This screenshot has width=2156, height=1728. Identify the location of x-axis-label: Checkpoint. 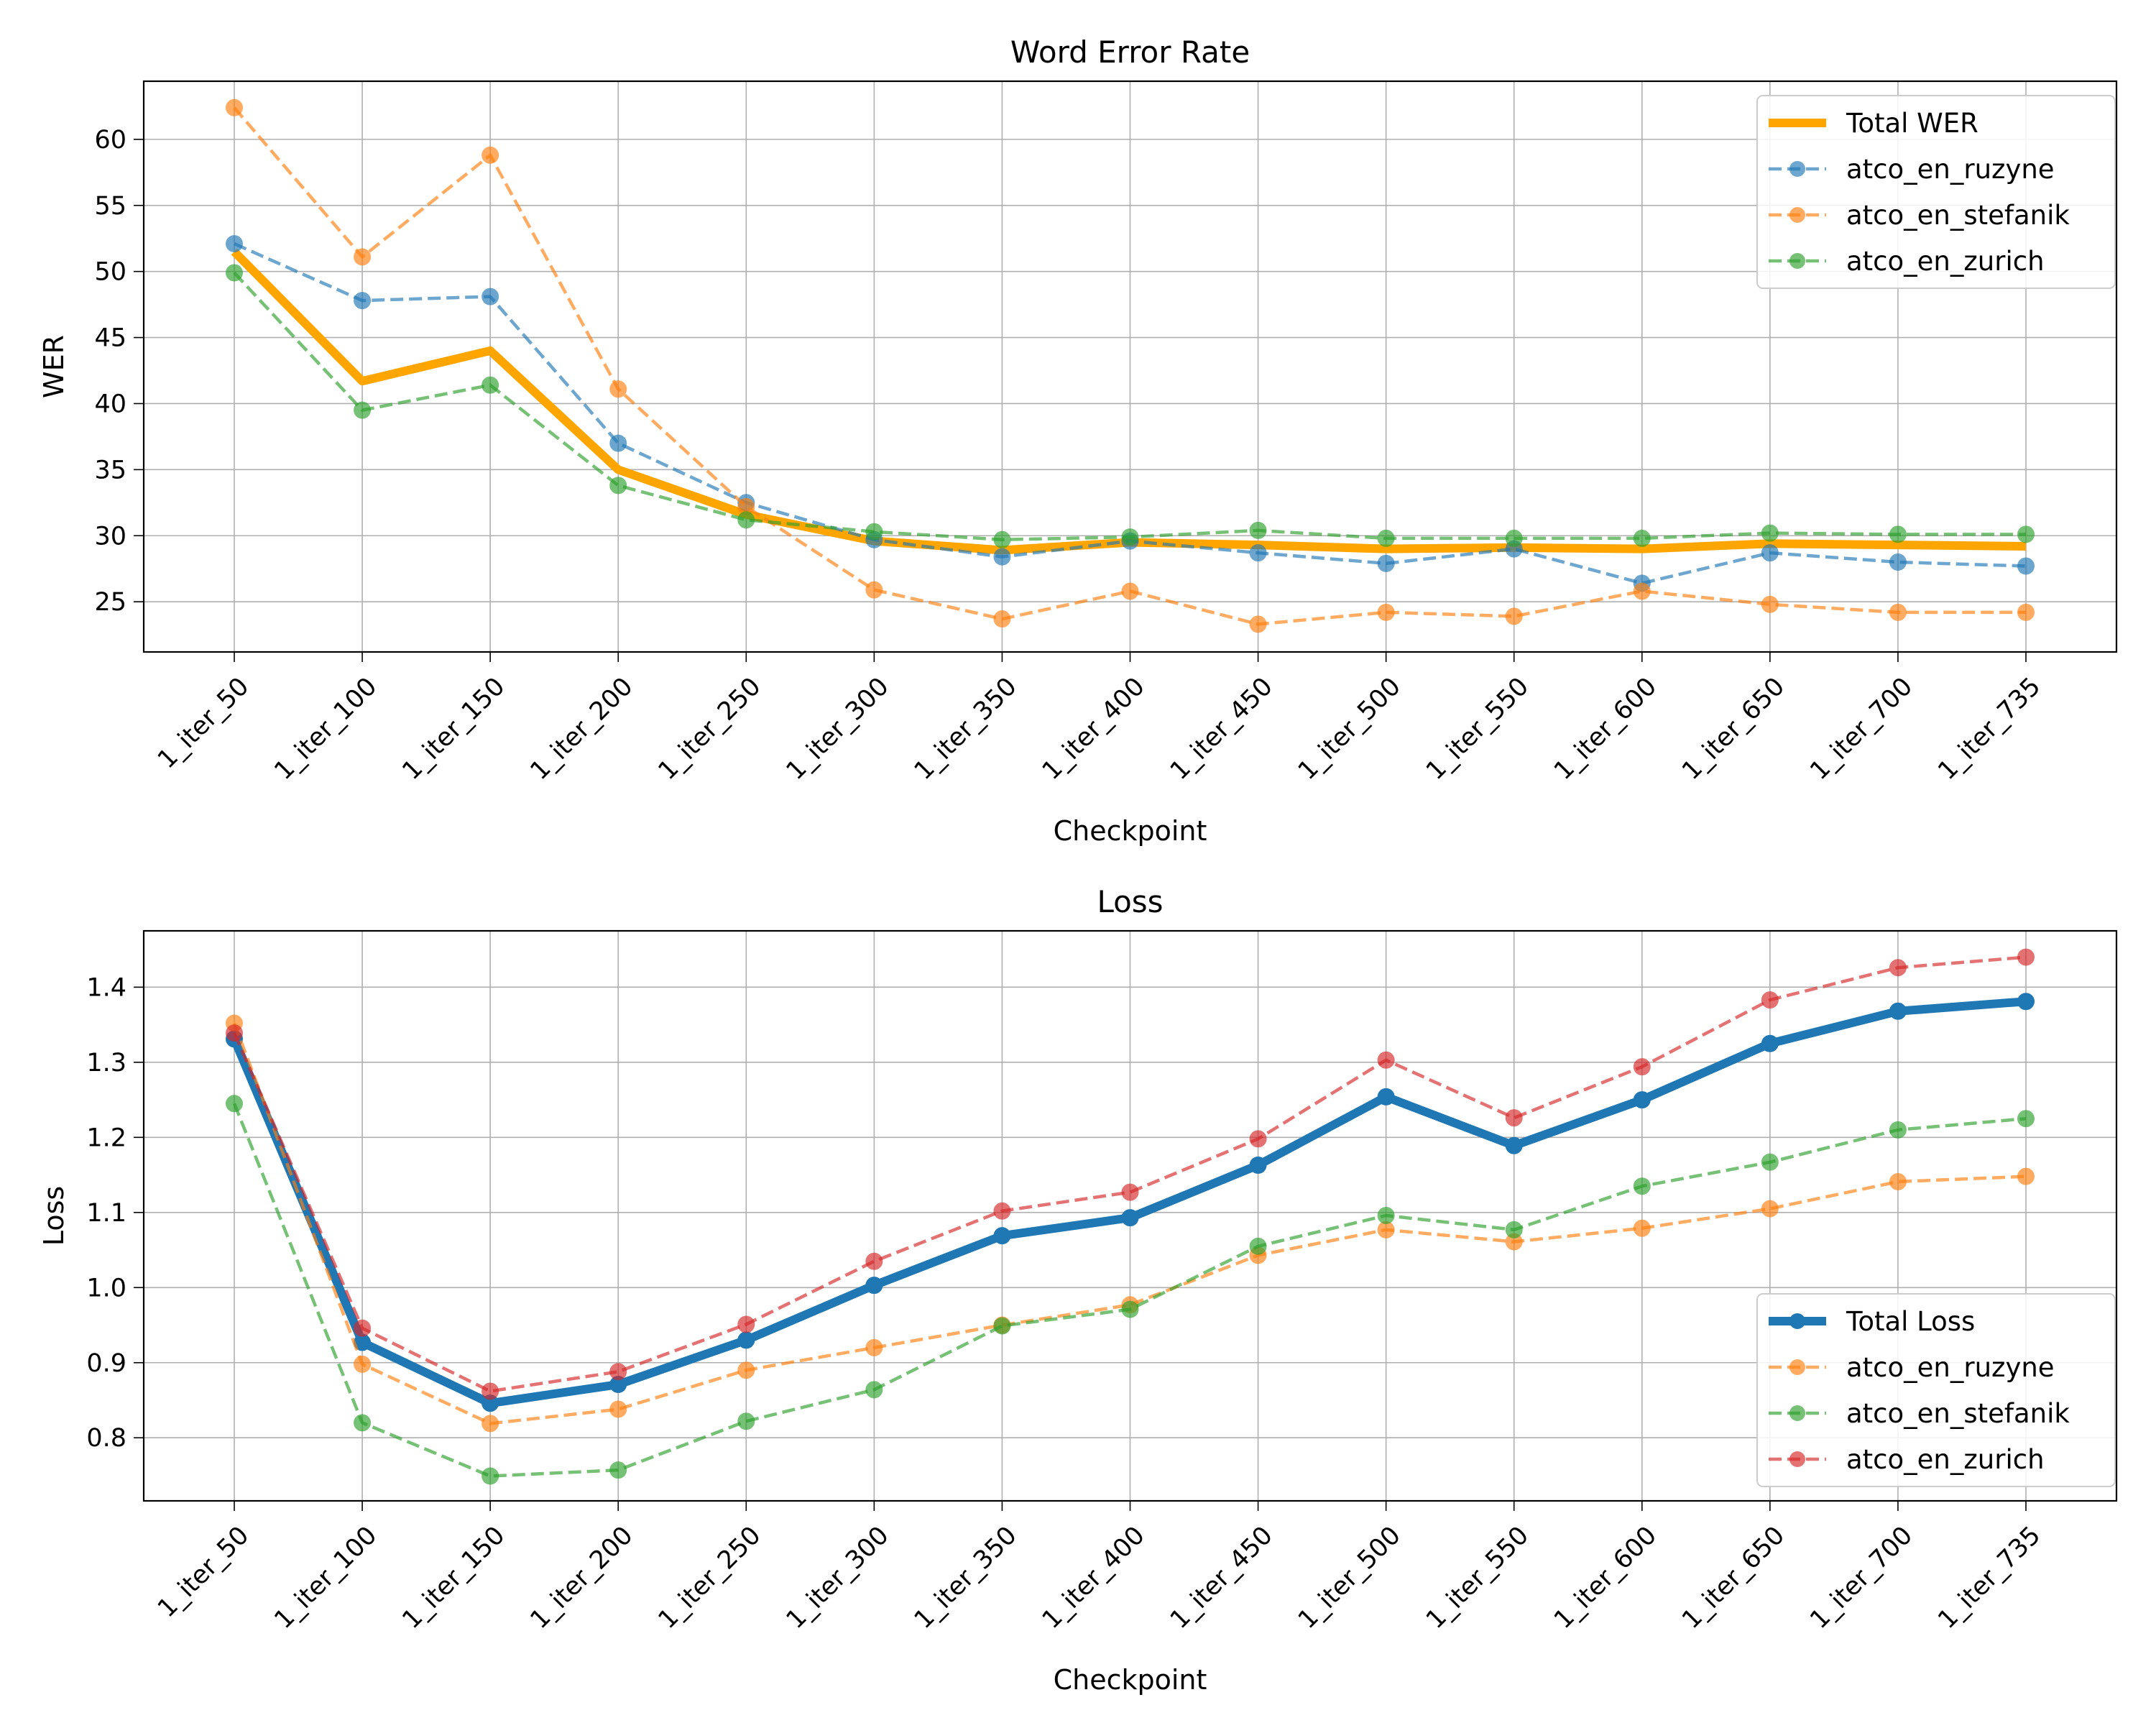
(1130, 831).